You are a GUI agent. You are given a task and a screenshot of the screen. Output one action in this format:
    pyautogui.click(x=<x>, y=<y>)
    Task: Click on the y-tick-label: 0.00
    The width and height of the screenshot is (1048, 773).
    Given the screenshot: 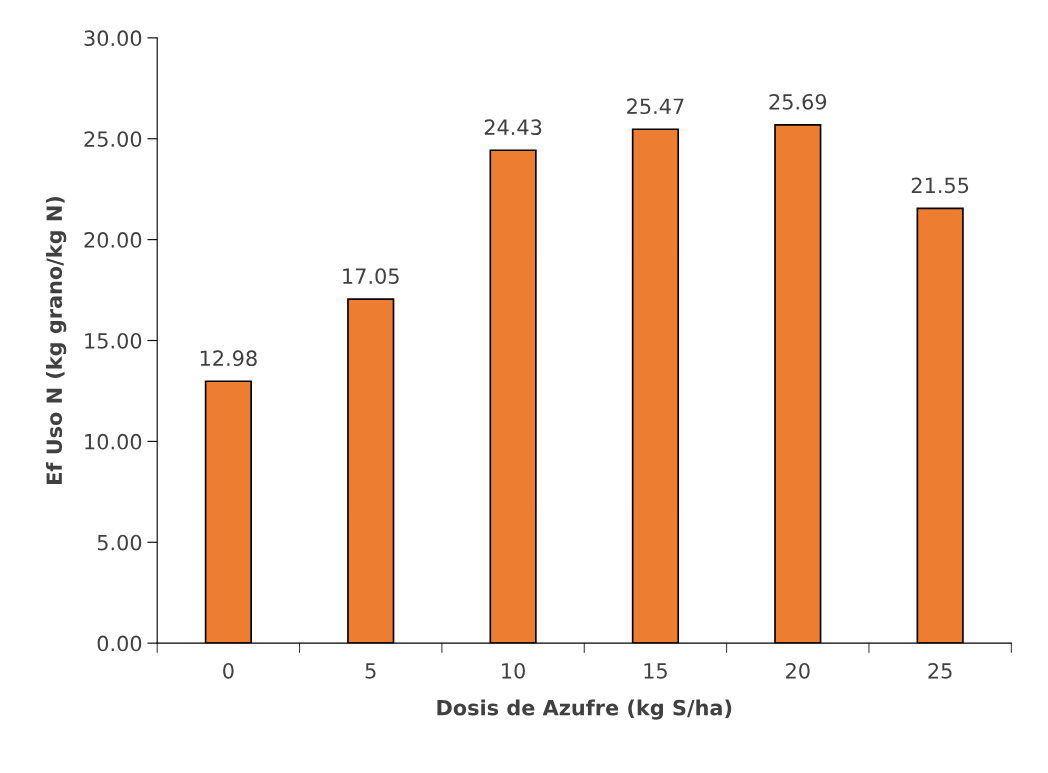 What is the action you would take?
    pyautogui.click(x=119, y=643)
    